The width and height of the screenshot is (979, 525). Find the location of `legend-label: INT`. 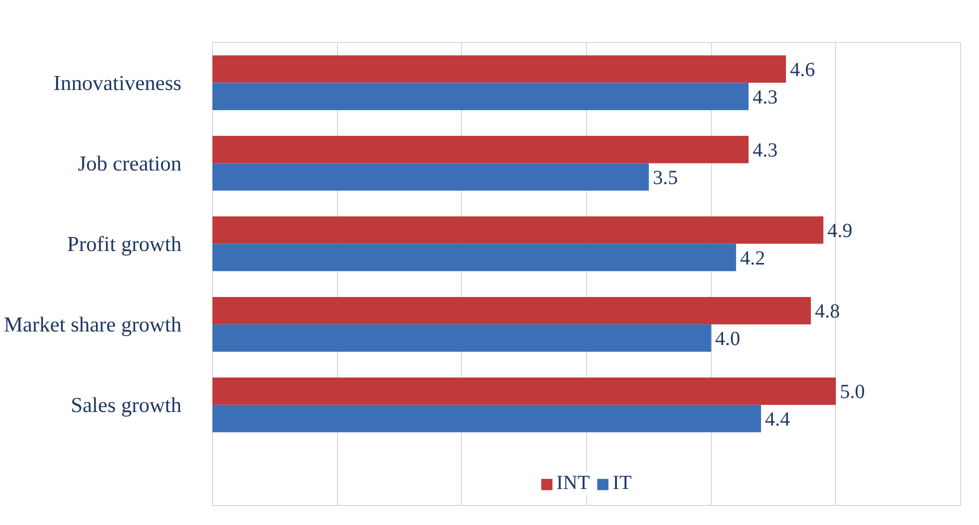

legend-label: INT is located at coordinates (573, 483).